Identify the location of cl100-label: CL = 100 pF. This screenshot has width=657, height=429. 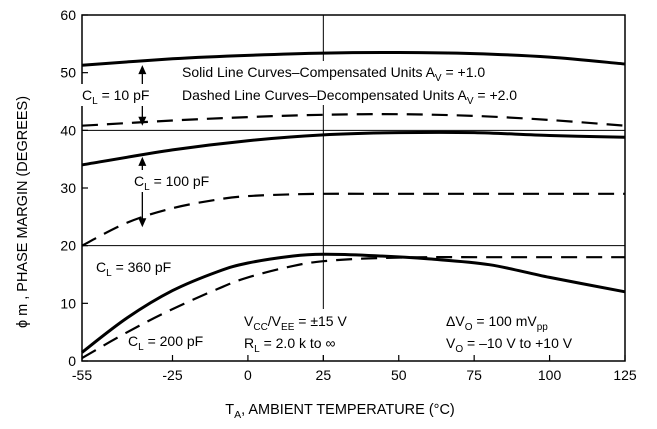
(171, 183).